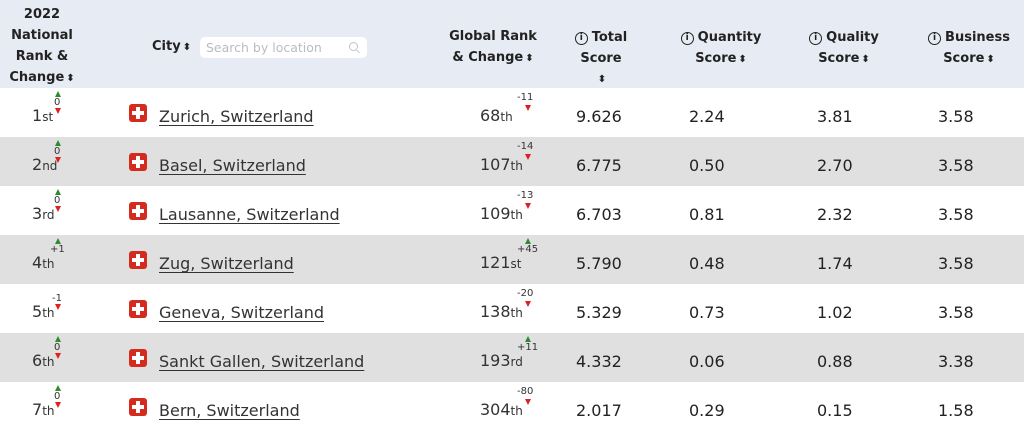 This screenshot has height=434, width=1024. What do you see at coordinates (844, 48) in the screenshot?
I see `quality-score-header: i Quality Score ⬍` at bounding box center [844, 48].